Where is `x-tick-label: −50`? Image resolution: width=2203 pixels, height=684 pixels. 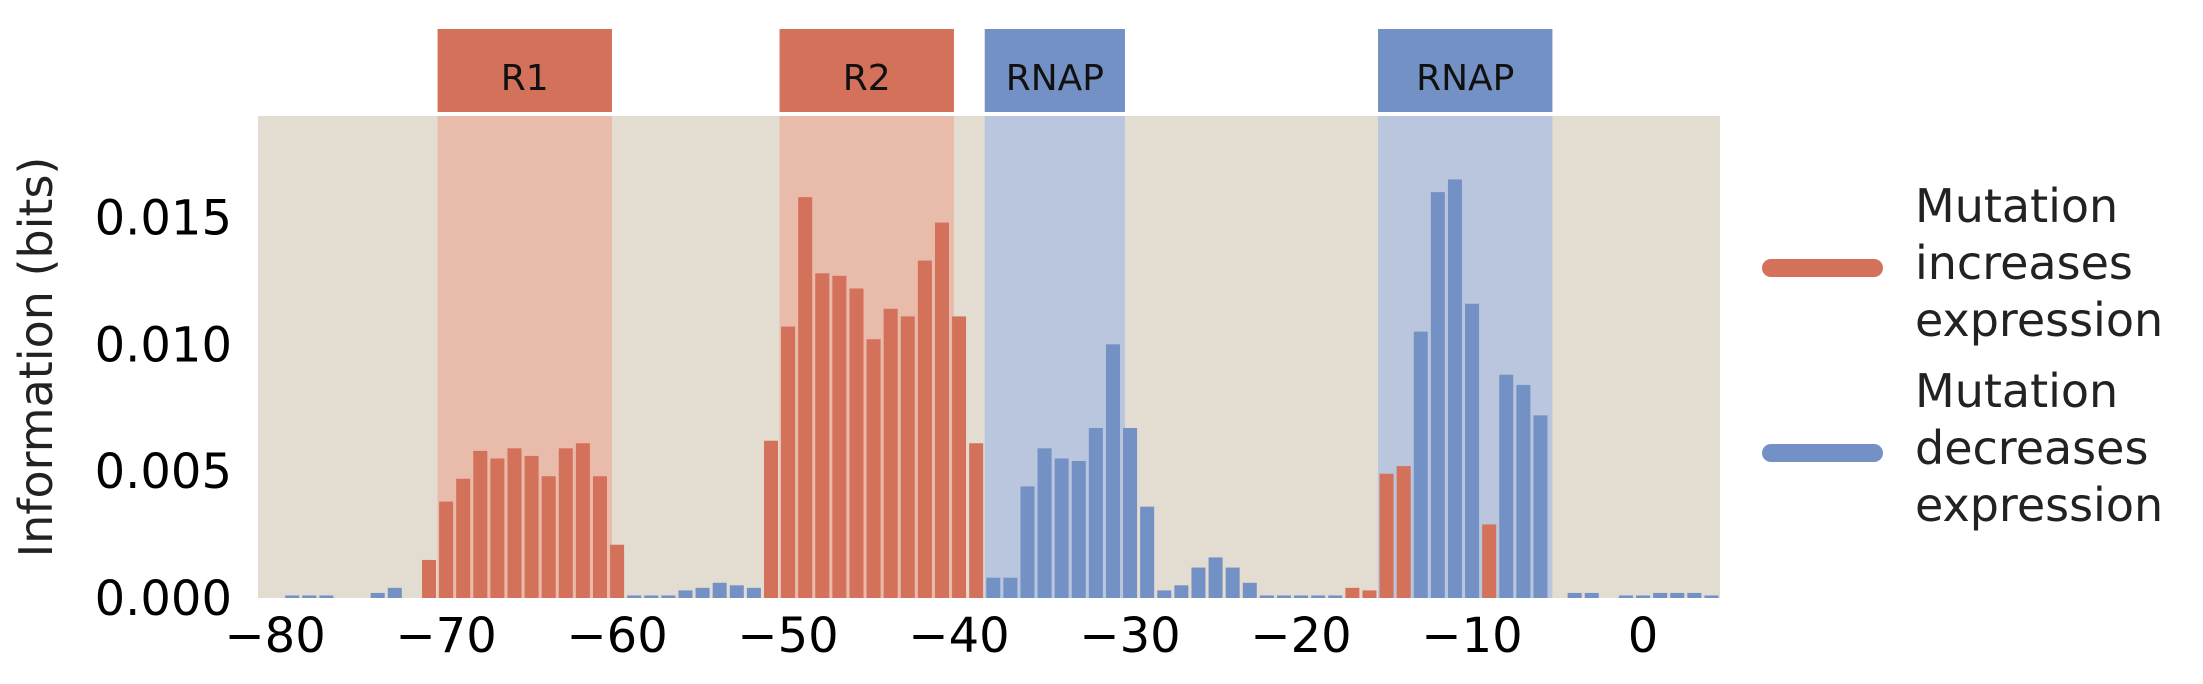 x-tick-label: −50 is located at coordinates (787, 636).